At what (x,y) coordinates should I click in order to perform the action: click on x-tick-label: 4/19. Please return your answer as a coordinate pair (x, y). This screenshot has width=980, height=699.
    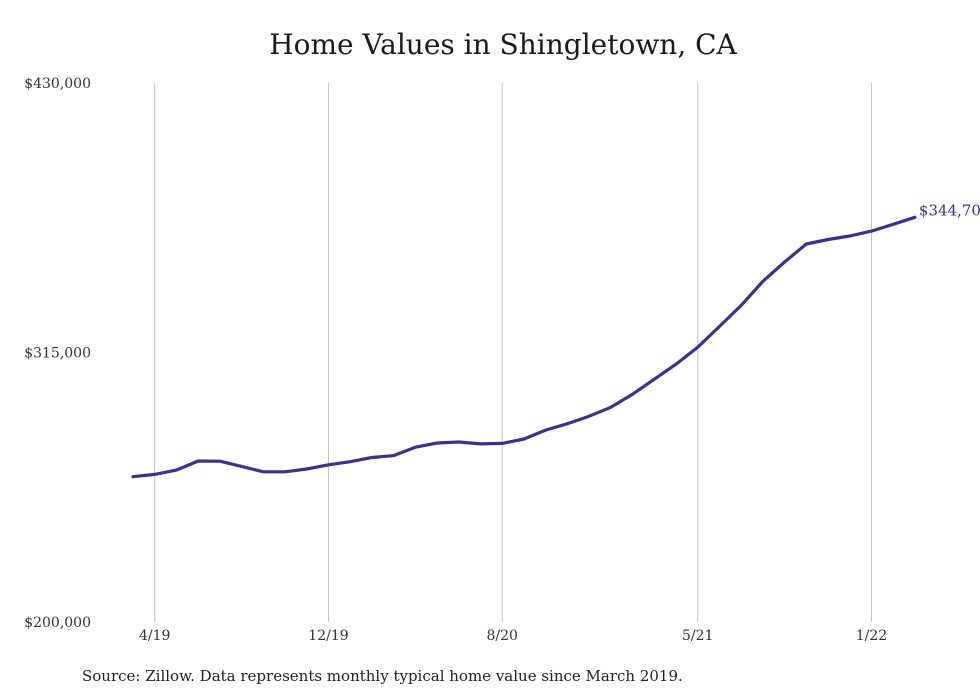
    Looking at the image, I should click on (154, 636).